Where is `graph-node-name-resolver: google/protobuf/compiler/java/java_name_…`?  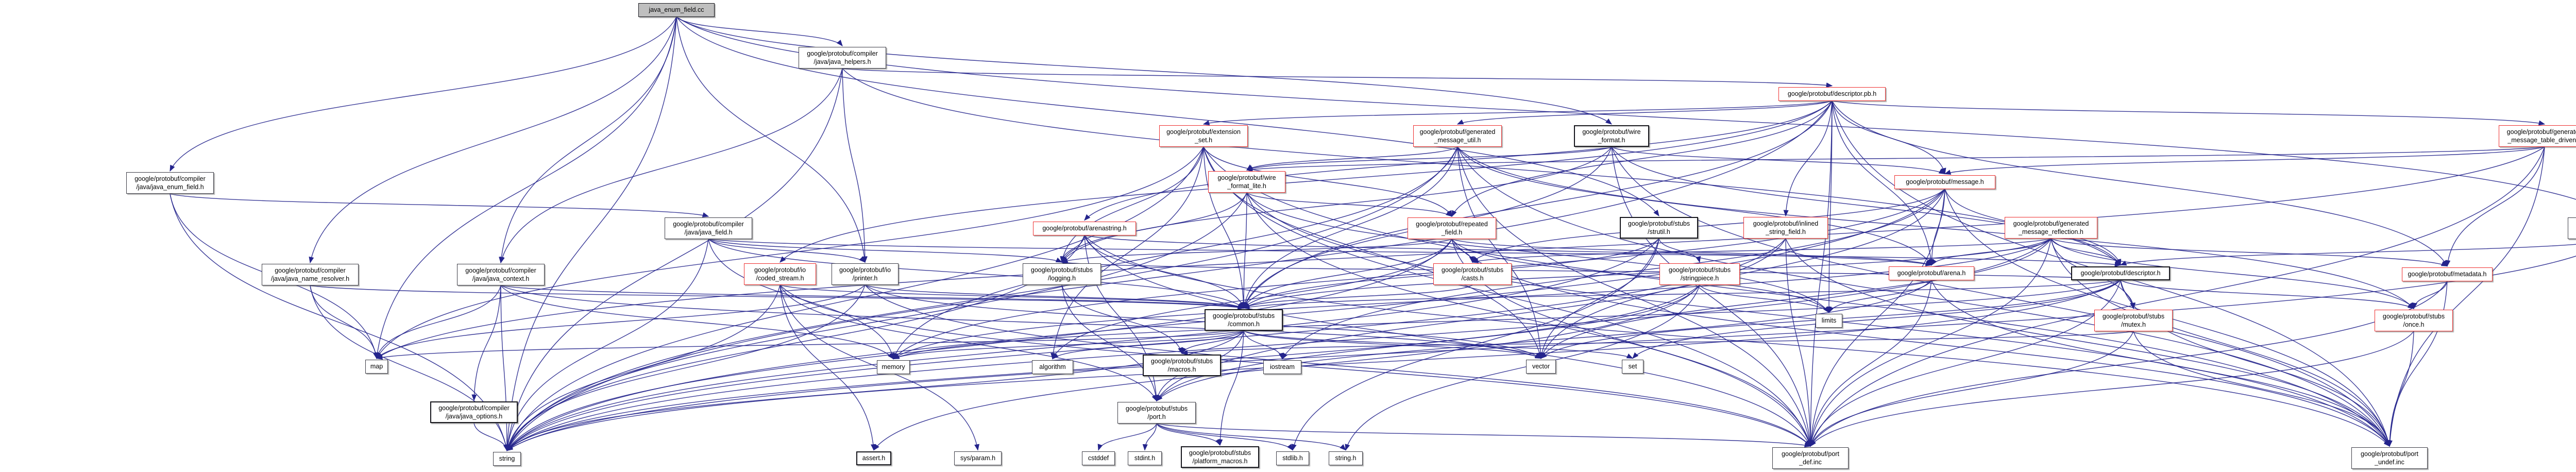
graph-node-name-resolver: google/protobuf/compiler/java/java_name_… is located at coordinates (310, 274).